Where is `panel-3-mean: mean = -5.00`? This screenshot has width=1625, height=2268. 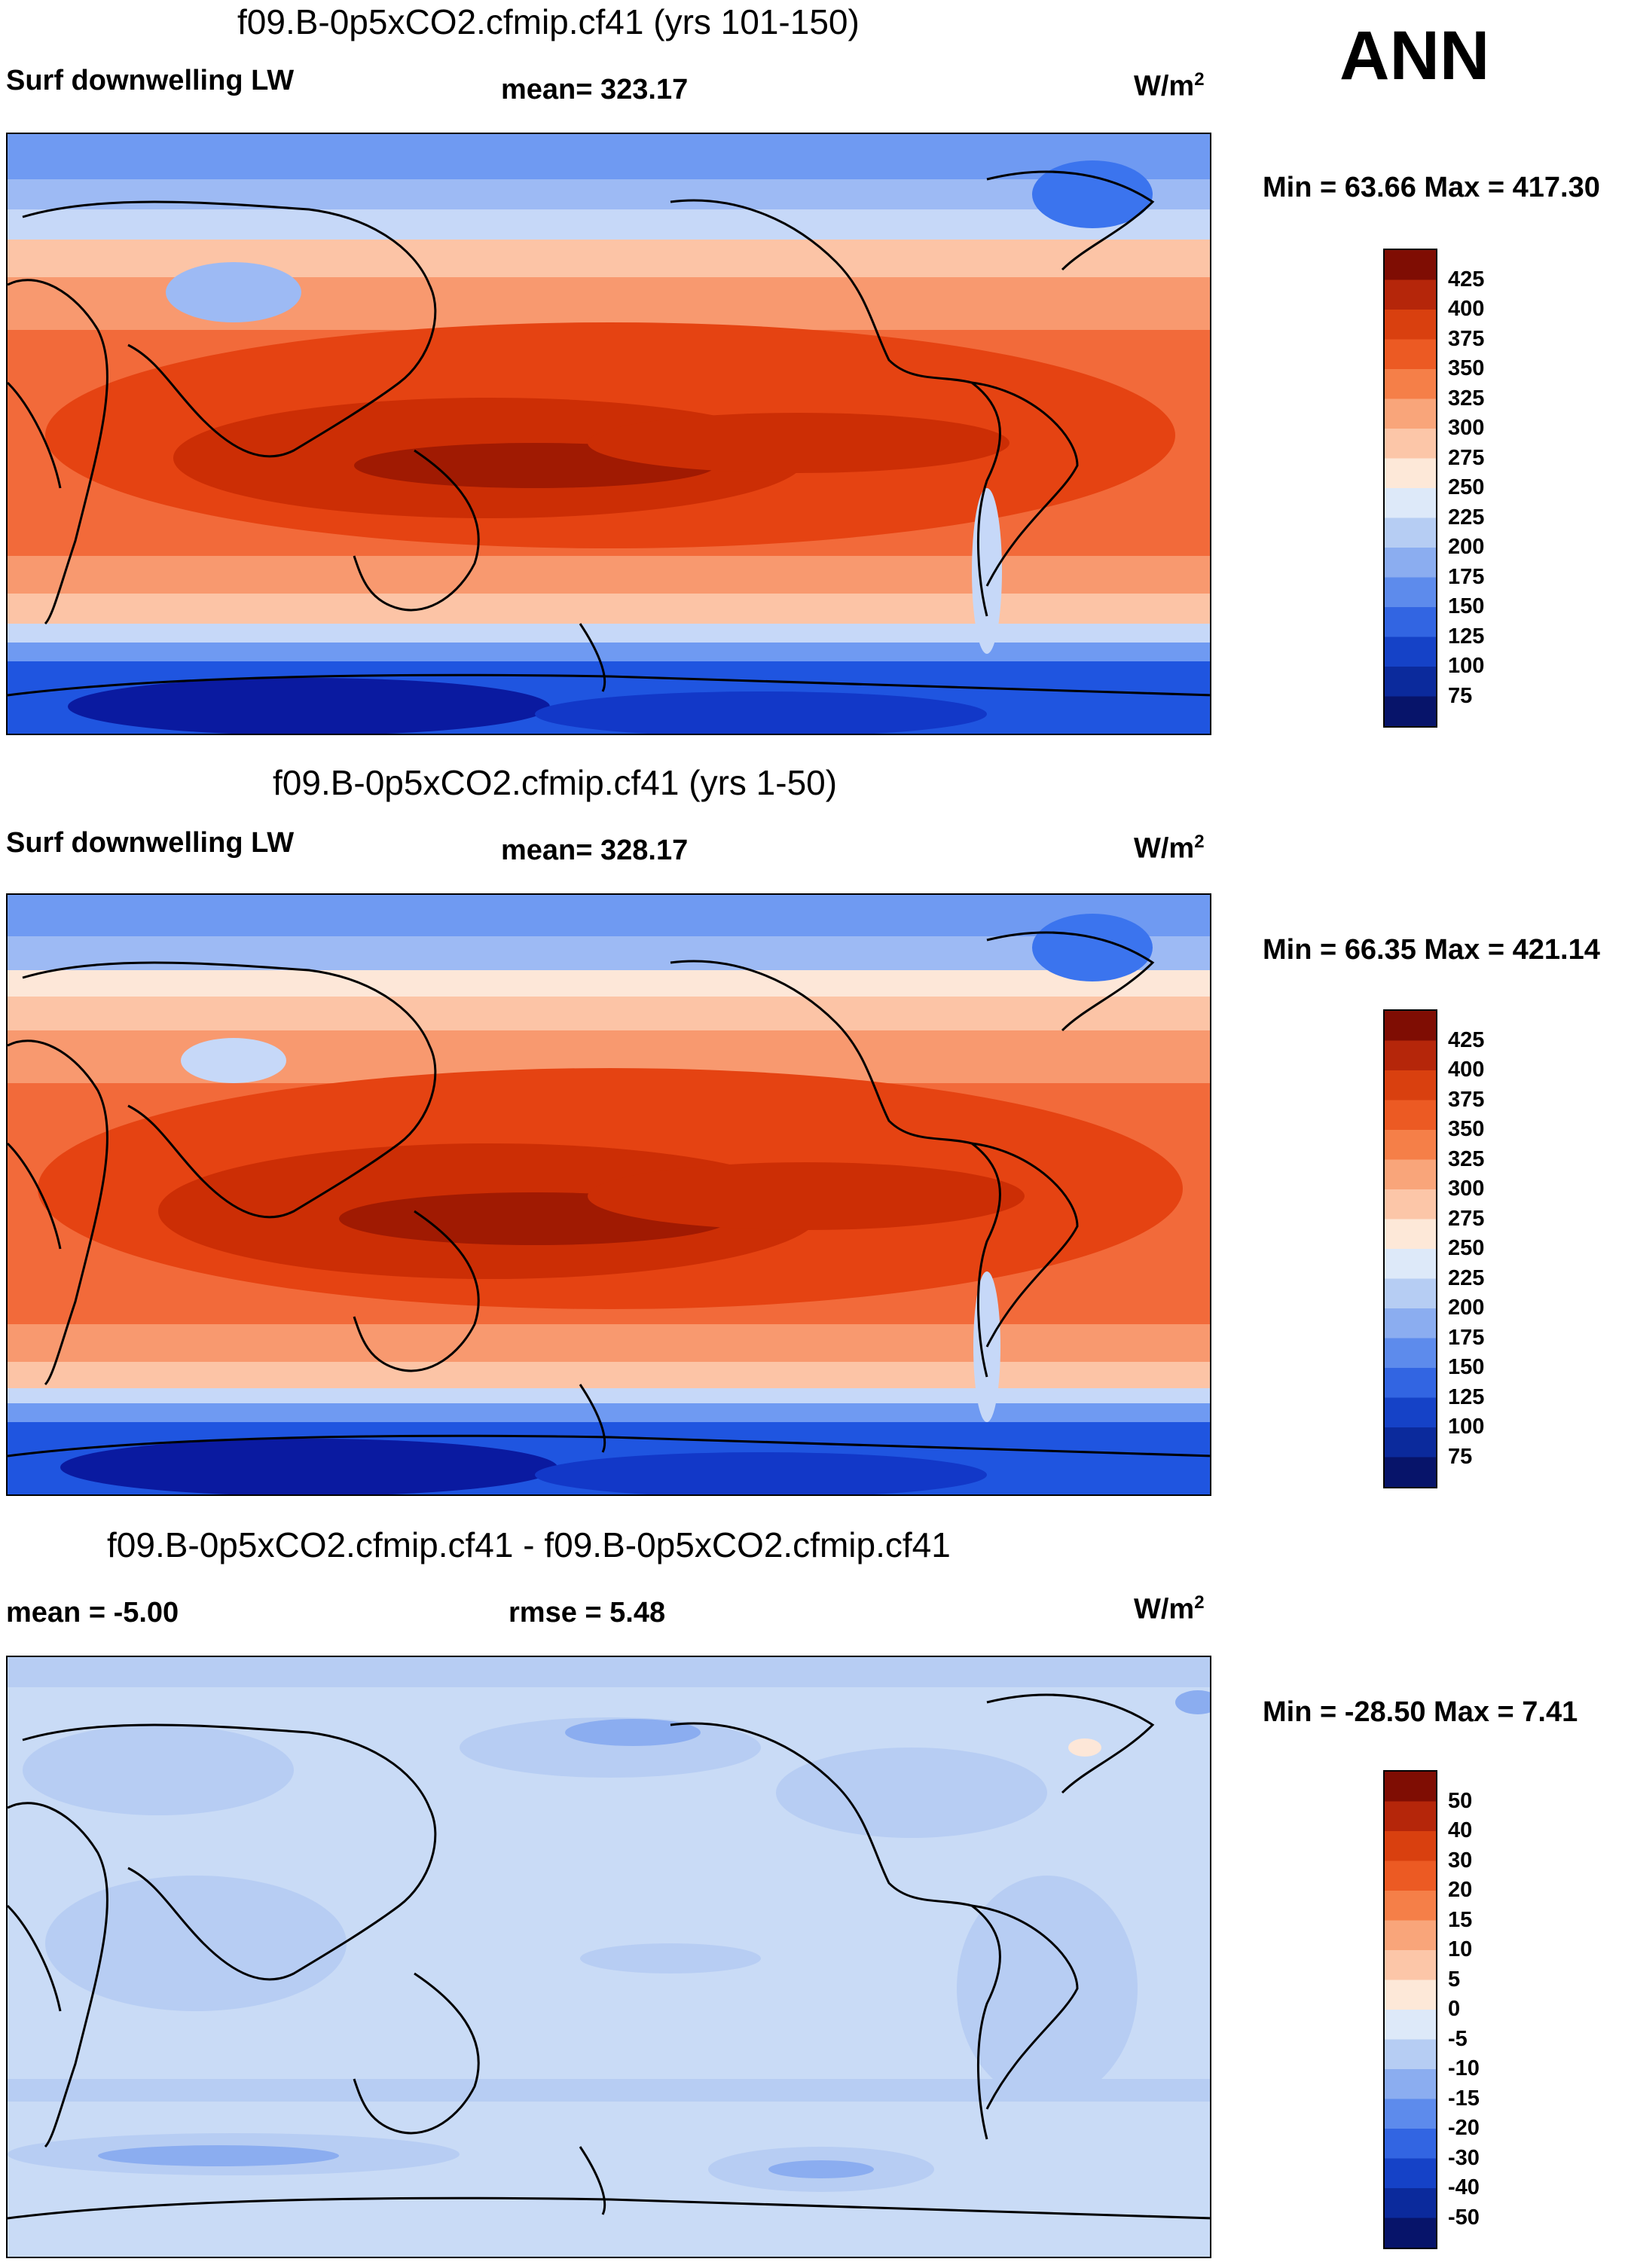 panel-3-mean: mean = -5.00 is located at coordinates (92, 1613).